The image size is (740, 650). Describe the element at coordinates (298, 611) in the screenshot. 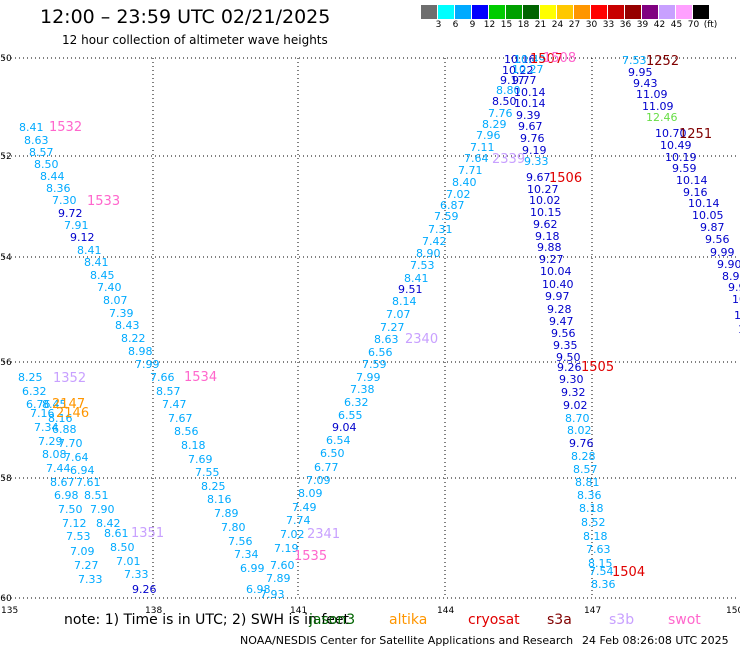

I see `lon-tick-label: 141` at that location.